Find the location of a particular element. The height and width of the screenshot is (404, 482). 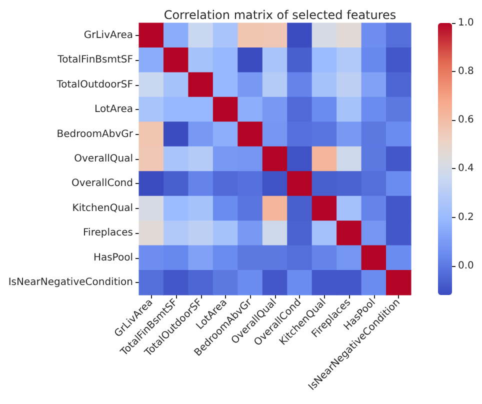

y-tick-label: TotalFinBsmtSF is located at coordinates (95, 60).